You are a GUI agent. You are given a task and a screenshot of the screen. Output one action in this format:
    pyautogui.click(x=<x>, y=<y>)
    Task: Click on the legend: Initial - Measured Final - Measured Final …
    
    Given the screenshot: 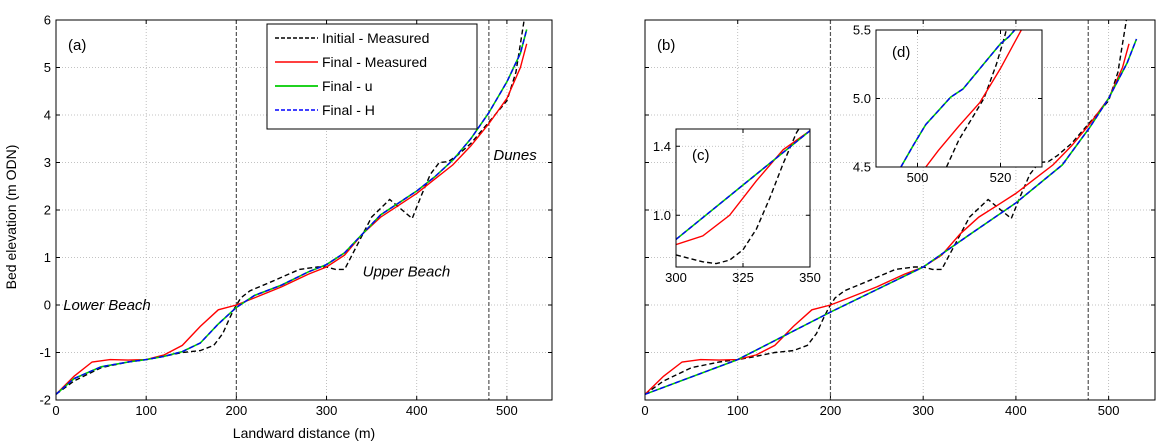 What is the action you would take?
    pyautogui.click(x=372, y=76)
    